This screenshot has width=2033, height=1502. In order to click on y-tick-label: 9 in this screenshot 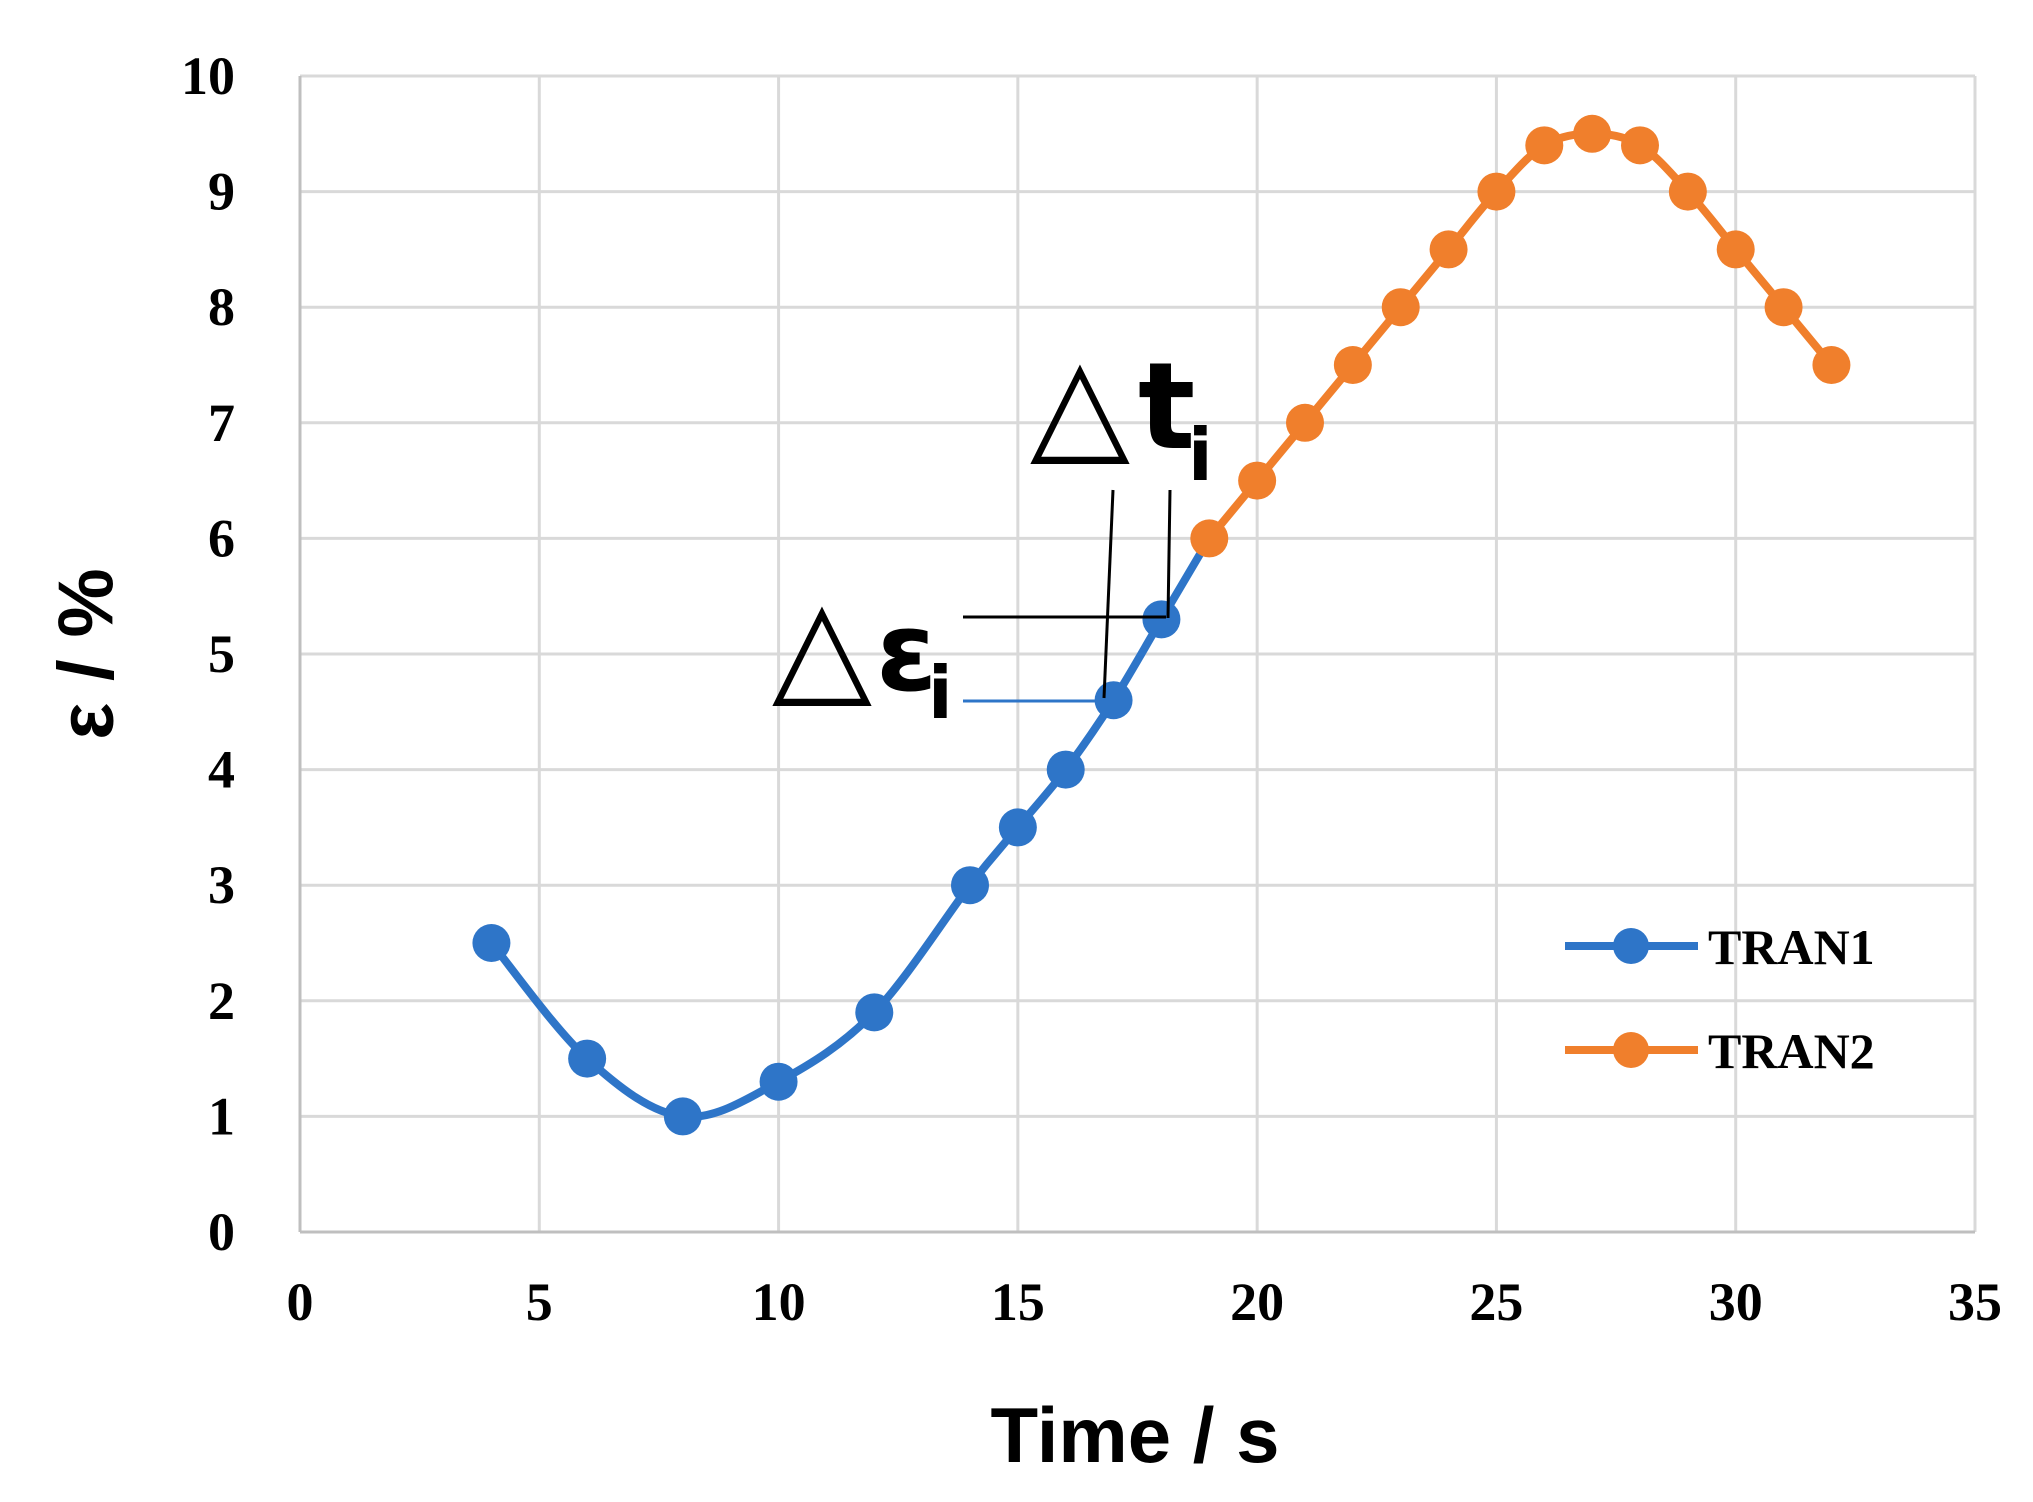, I will do `click(221, 192)`.